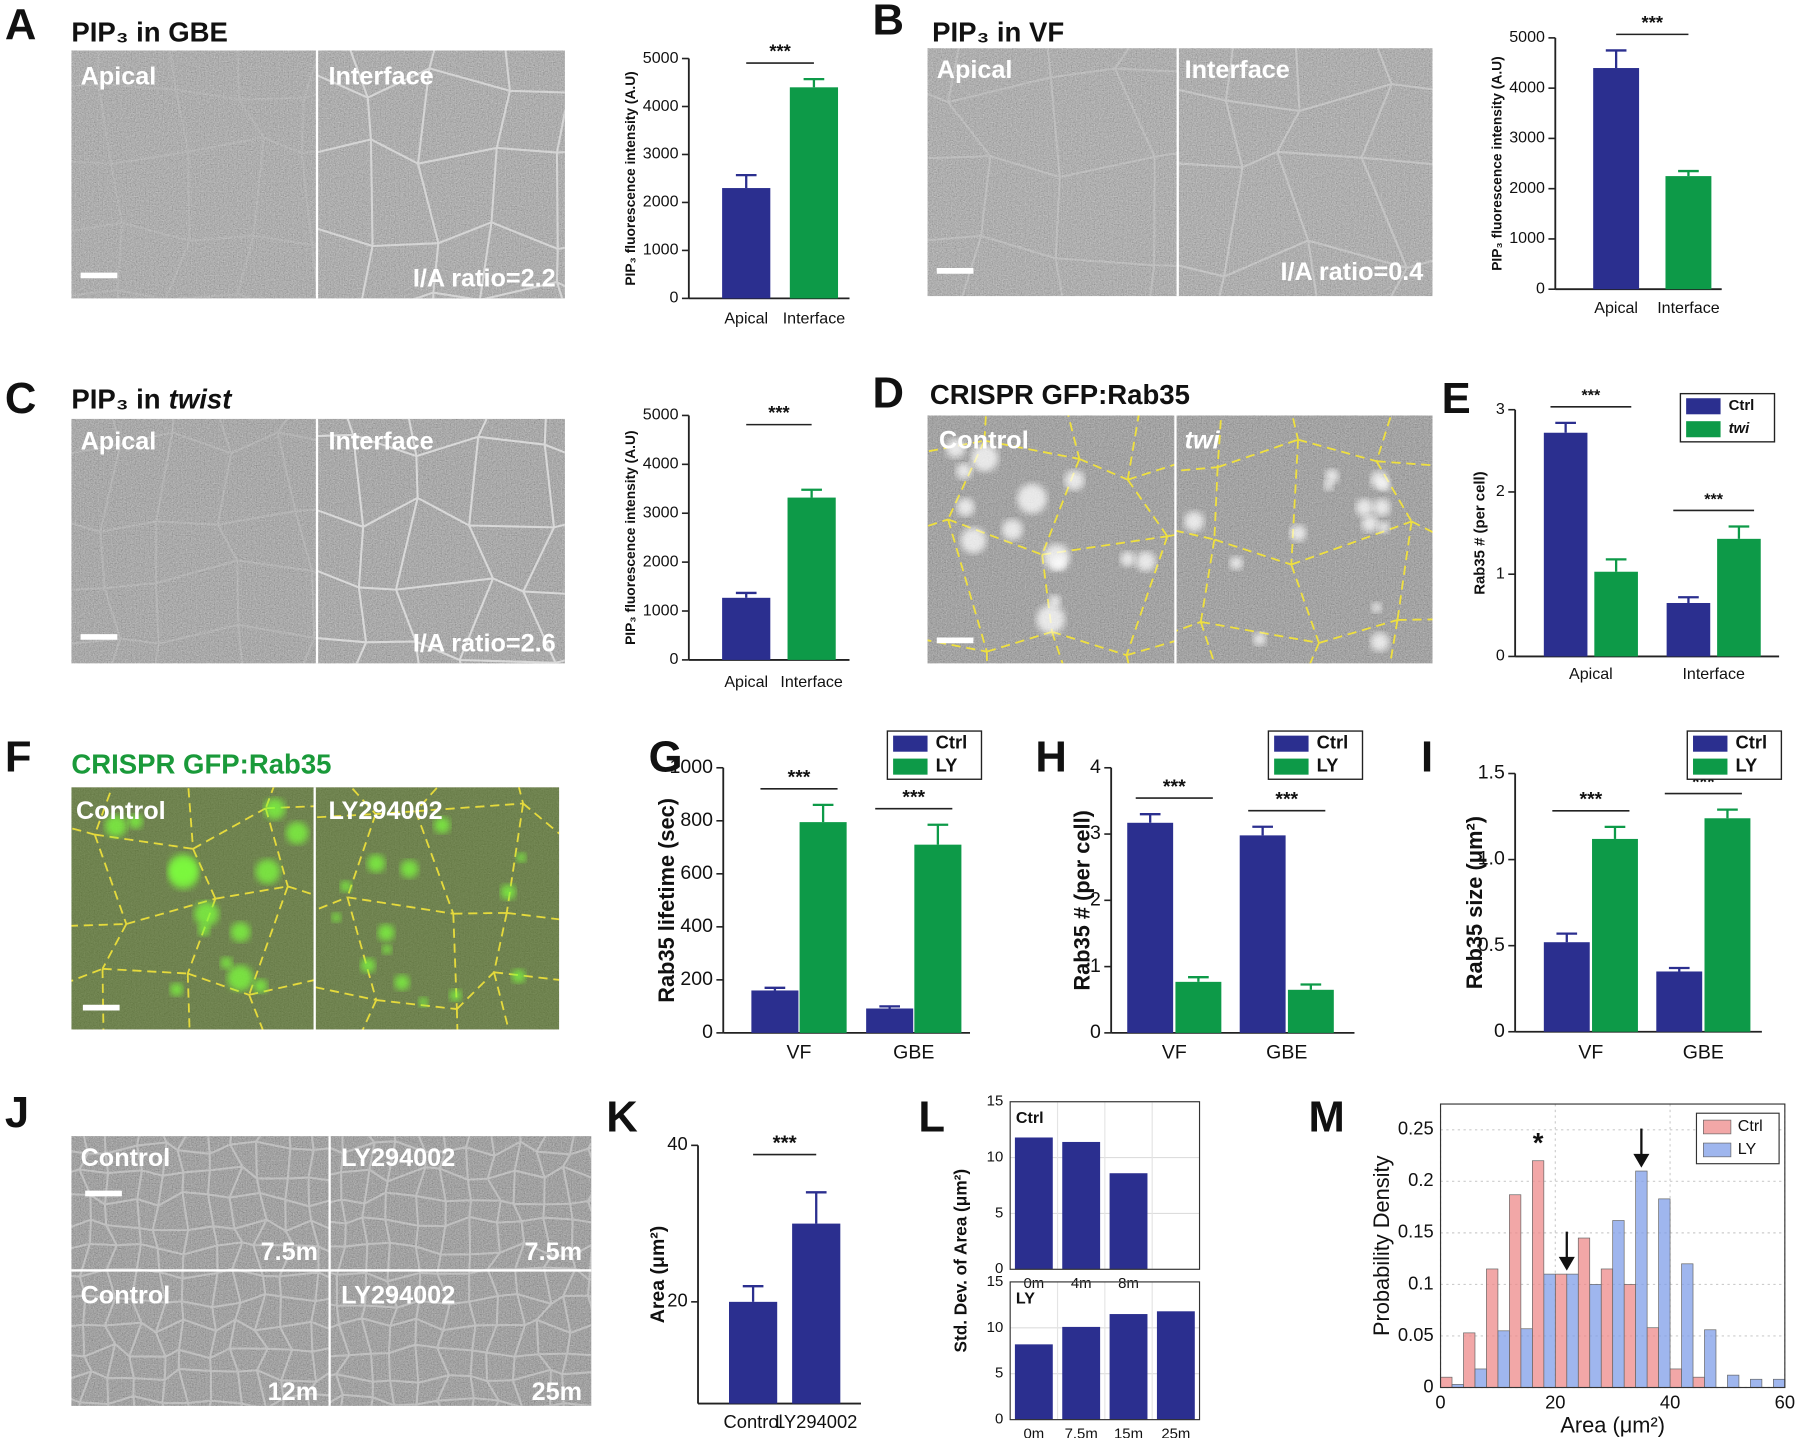  Describe the element at coordinates (1491, 859) in the screenshot. I see `y-tick-label: 1.0` at that location.